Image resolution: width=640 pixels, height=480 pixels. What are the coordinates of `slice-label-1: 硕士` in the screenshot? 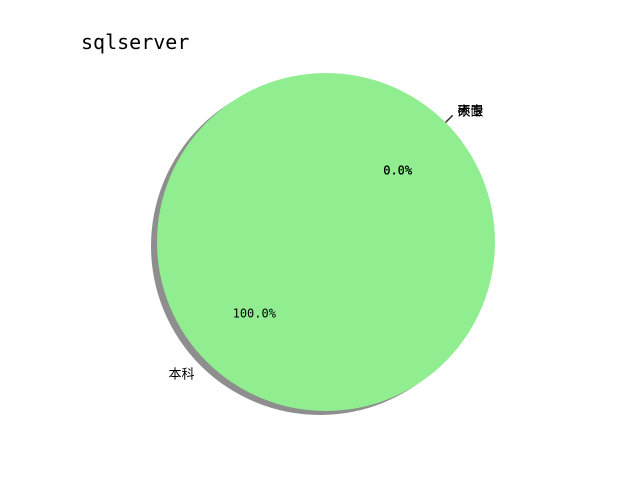 It's located at (470, 112).